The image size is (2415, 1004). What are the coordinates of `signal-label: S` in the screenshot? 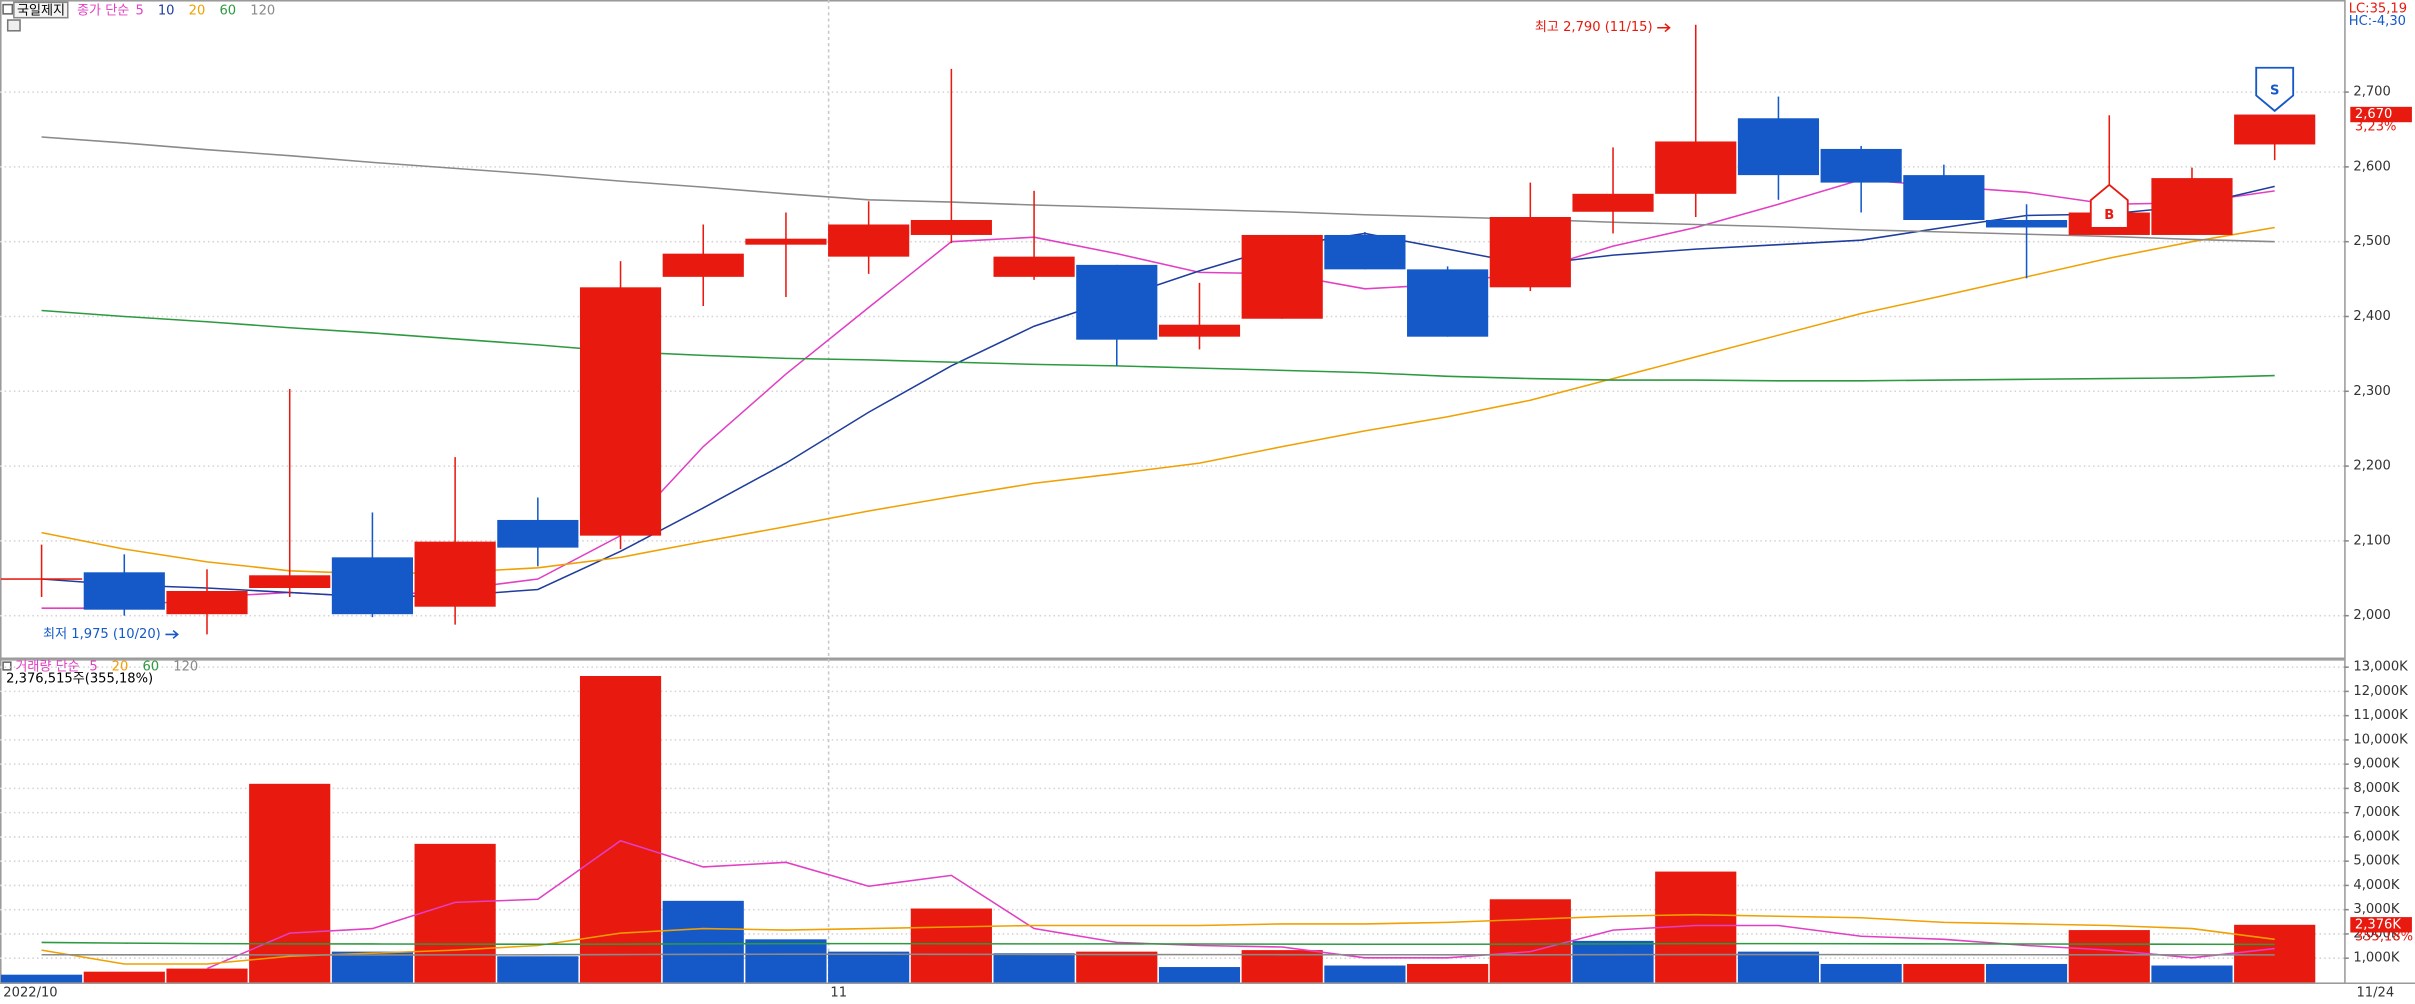 It's located at (2274, 90).